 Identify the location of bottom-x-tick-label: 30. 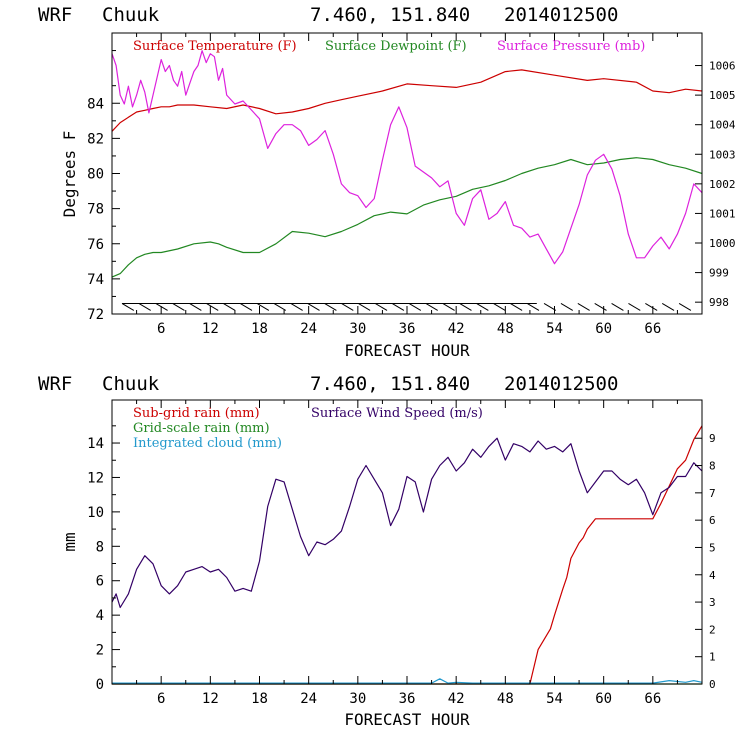
(357, 699).